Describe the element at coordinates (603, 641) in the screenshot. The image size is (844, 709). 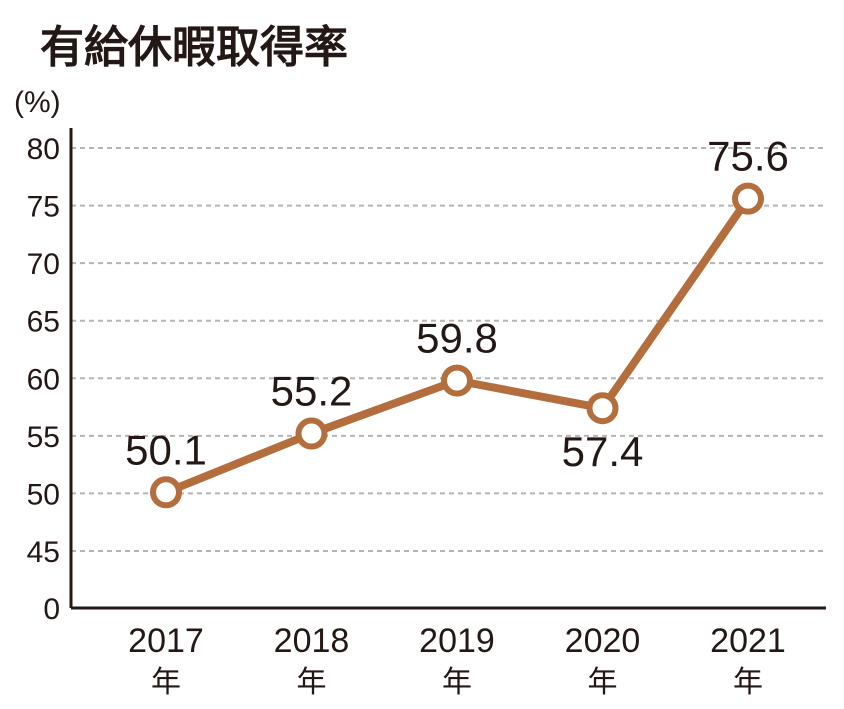
I see `x-tick-label: 2020` at that location.